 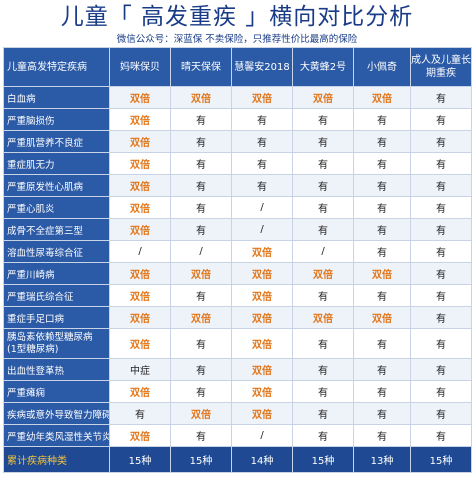 I want to click on table-row: 严重心肌炎 双倍有 / 有有有, so click(x=237, y=207).